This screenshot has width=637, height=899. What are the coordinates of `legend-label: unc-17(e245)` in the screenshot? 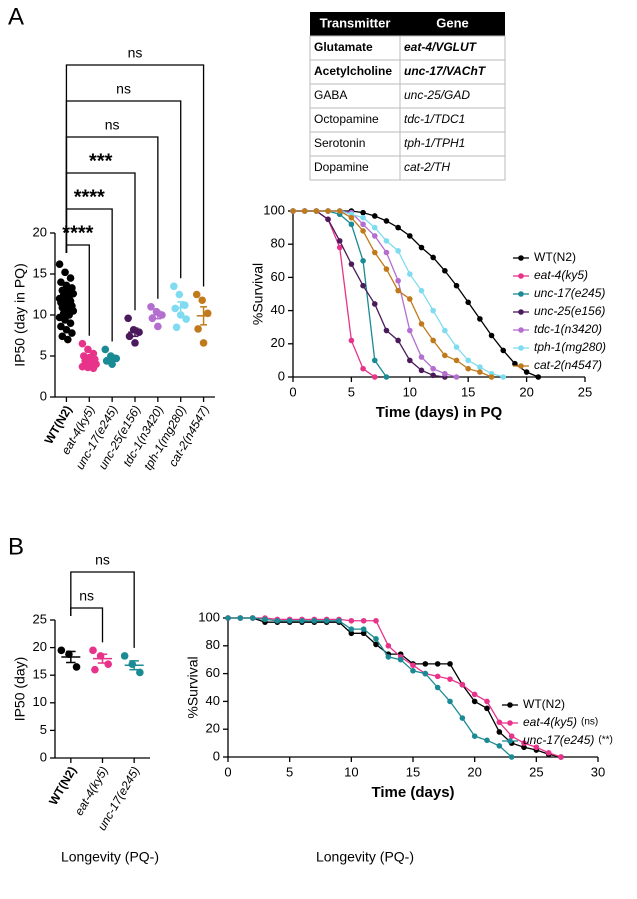 It's located at (558, 740).